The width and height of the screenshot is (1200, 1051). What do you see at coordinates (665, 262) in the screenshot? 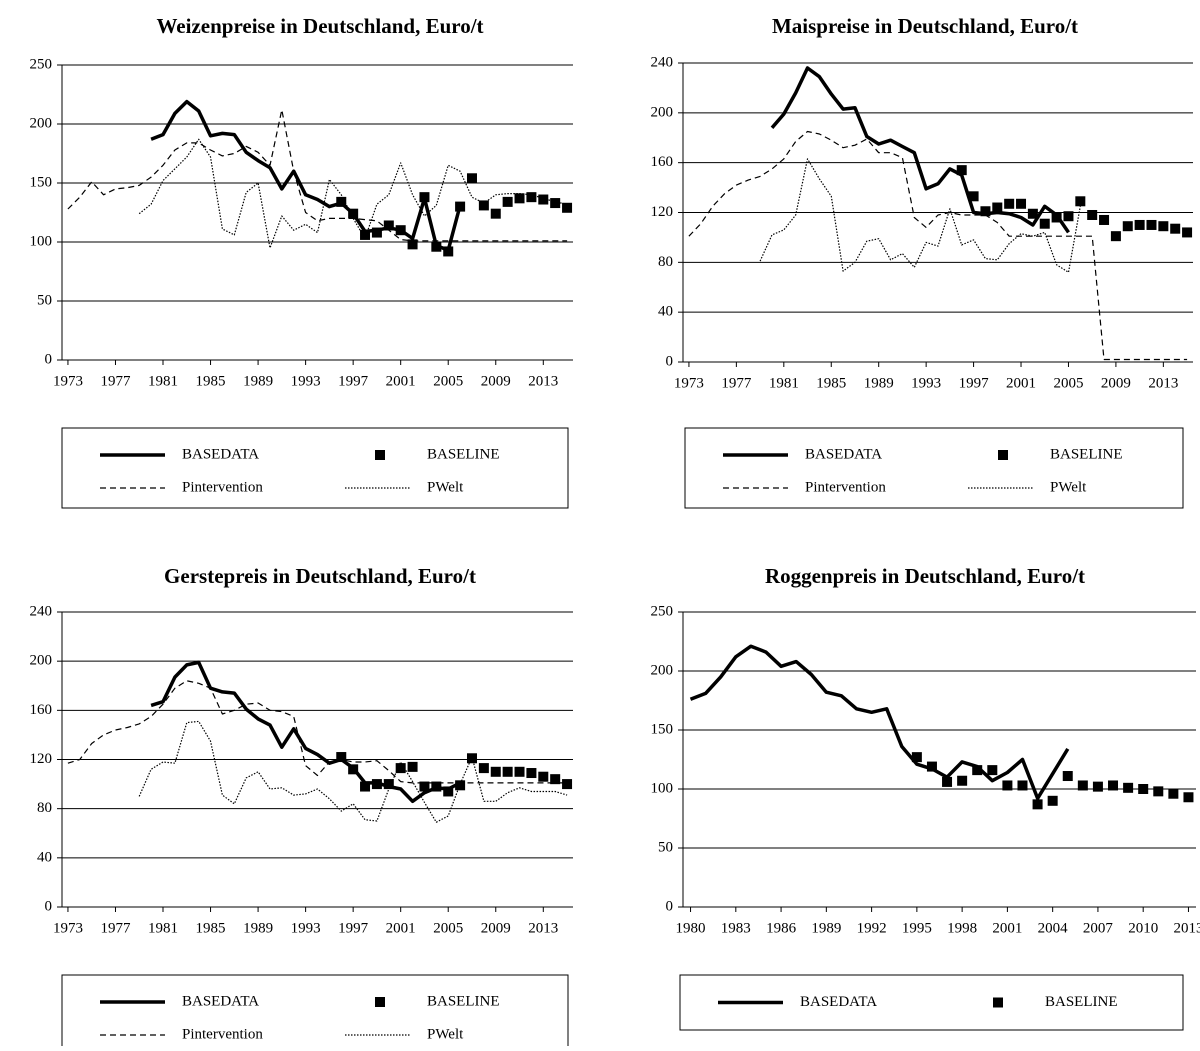
I see `y-tick-label: 80` at bounding box center [665, 262].